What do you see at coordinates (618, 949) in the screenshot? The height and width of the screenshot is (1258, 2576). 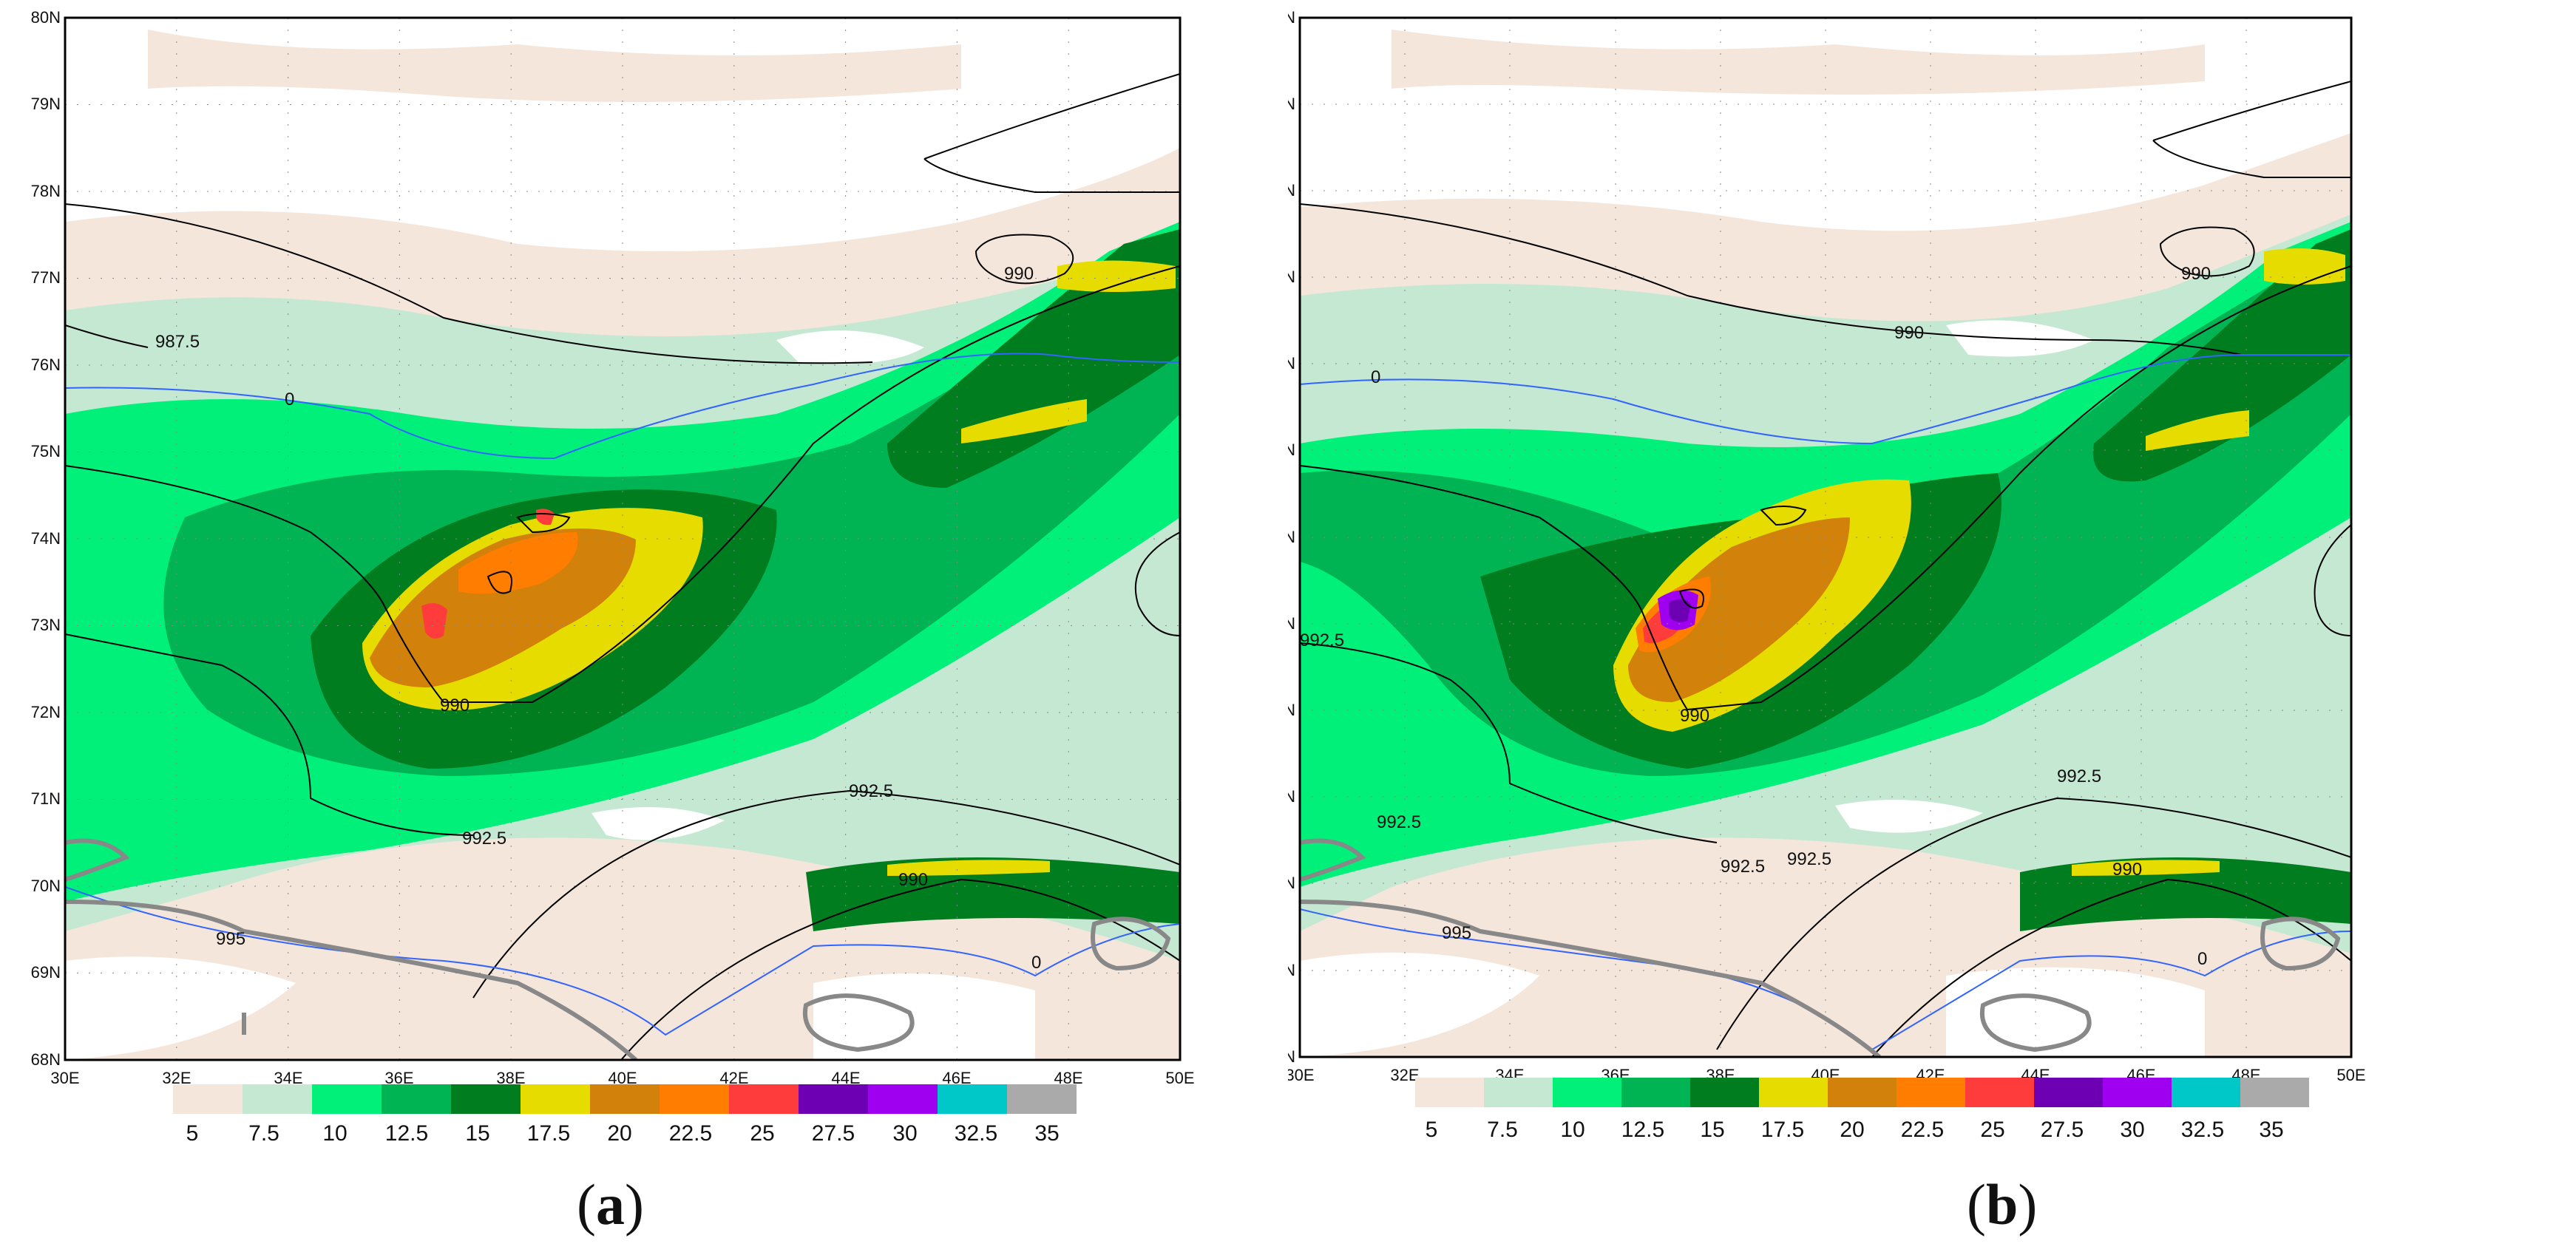 I see `coastline-a` at bounding box center [618, 949].